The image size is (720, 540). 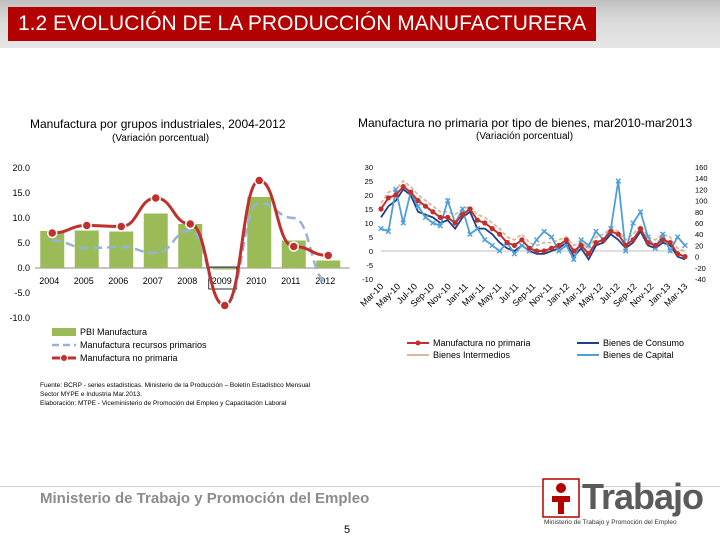 I want to click on logo-word: Trabajo, so click(x=643, y=496).